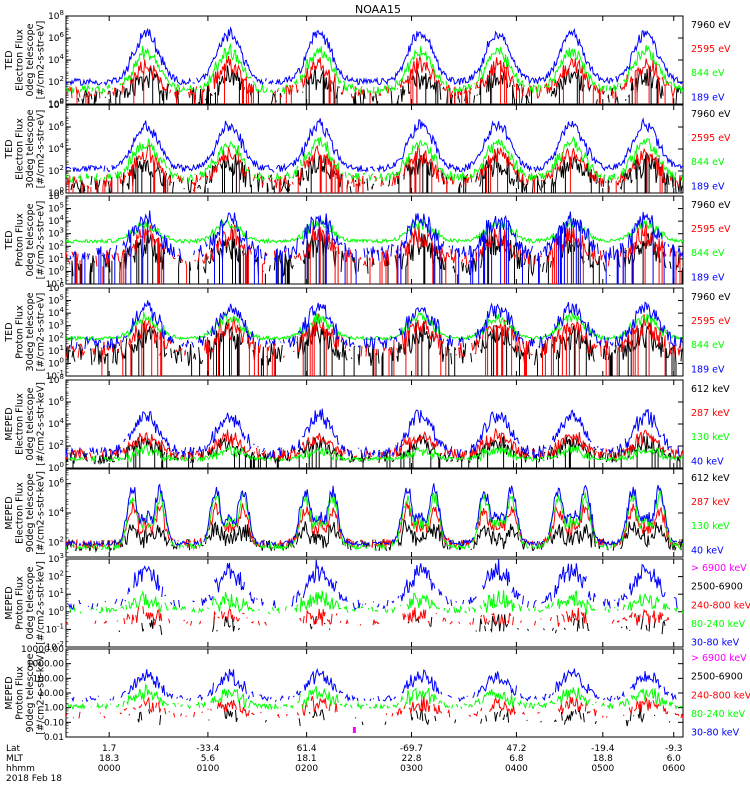 The image size is (750, 800). Describe the element at coordinates (30, 512) in the screenshot. I see `y-axis-label-line: 90deg telescope` at that location.